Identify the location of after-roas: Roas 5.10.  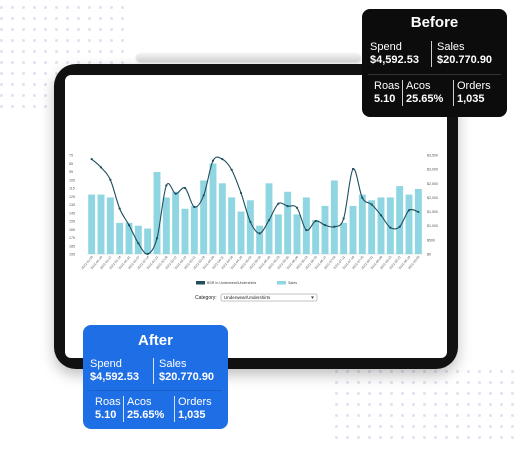
(108, 409).